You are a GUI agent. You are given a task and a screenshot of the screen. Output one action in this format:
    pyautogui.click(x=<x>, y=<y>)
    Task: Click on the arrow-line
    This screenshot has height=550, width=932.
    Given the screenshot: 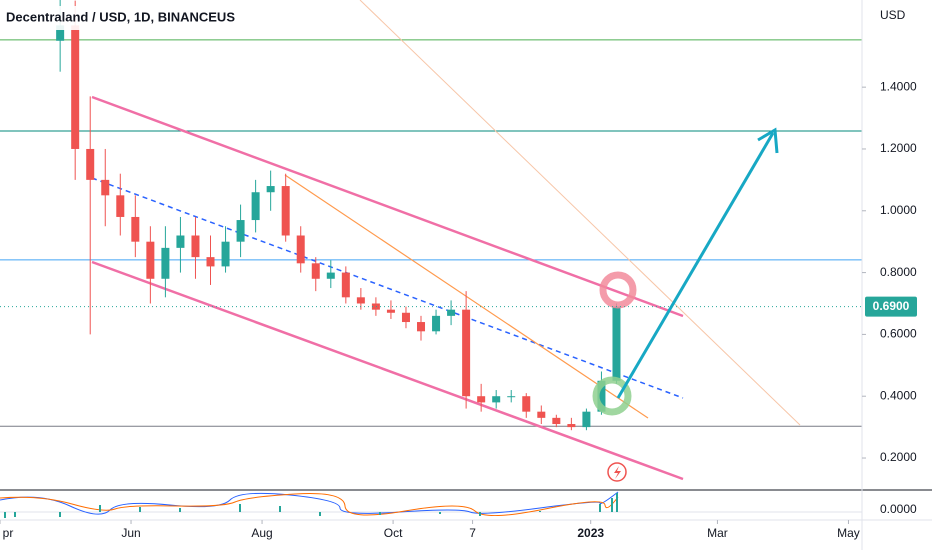 What is the action you would take?
    pyautogui.click(x=695, y=265)
    